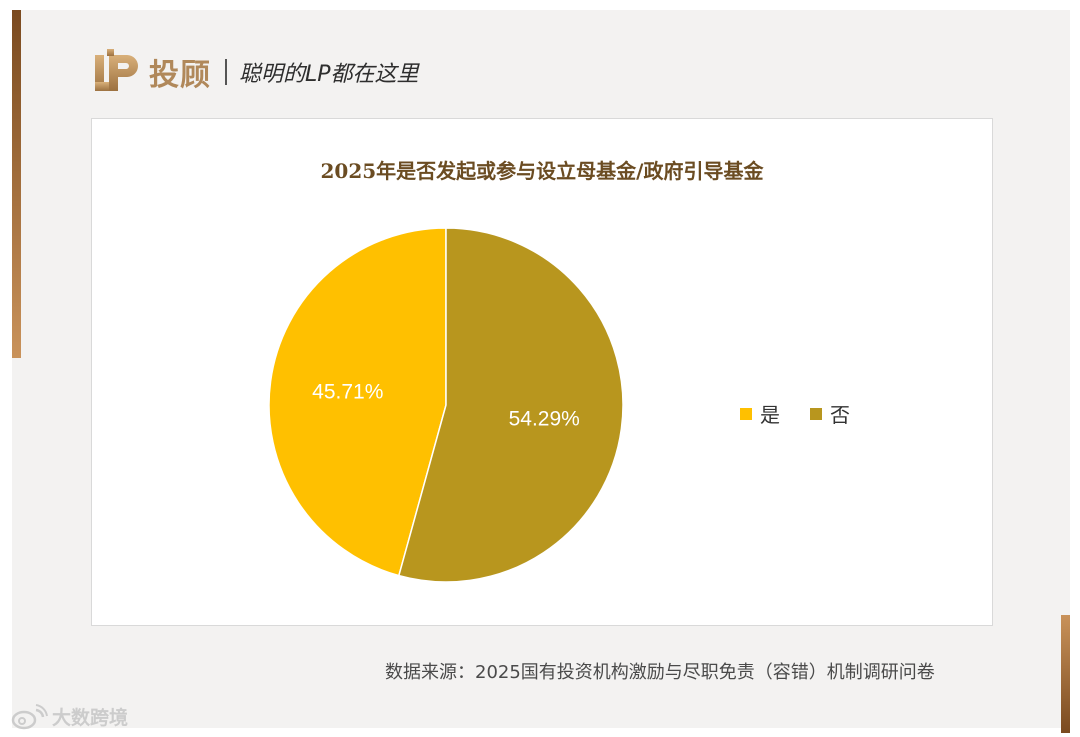 The image size is (1080, 737). What do you see at coordinates (660, 672) in the screenshot?
I see `source-note: 数据来源：2025国有投资机构激励与尽职免责（容错）机制调研问卷` at bounding box center [660, 672].